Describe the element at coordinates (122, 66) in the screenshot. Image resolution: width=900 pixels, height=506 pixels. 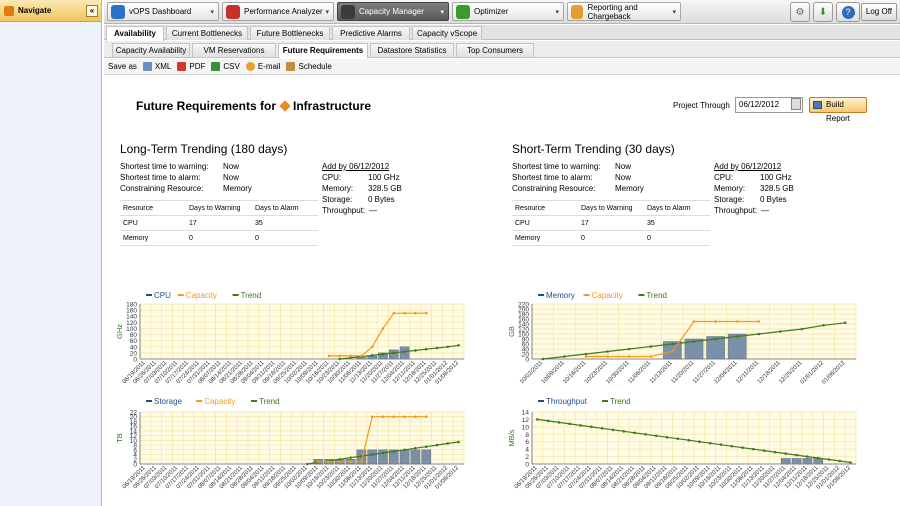
I see `save-as-label: Save as` at that location.